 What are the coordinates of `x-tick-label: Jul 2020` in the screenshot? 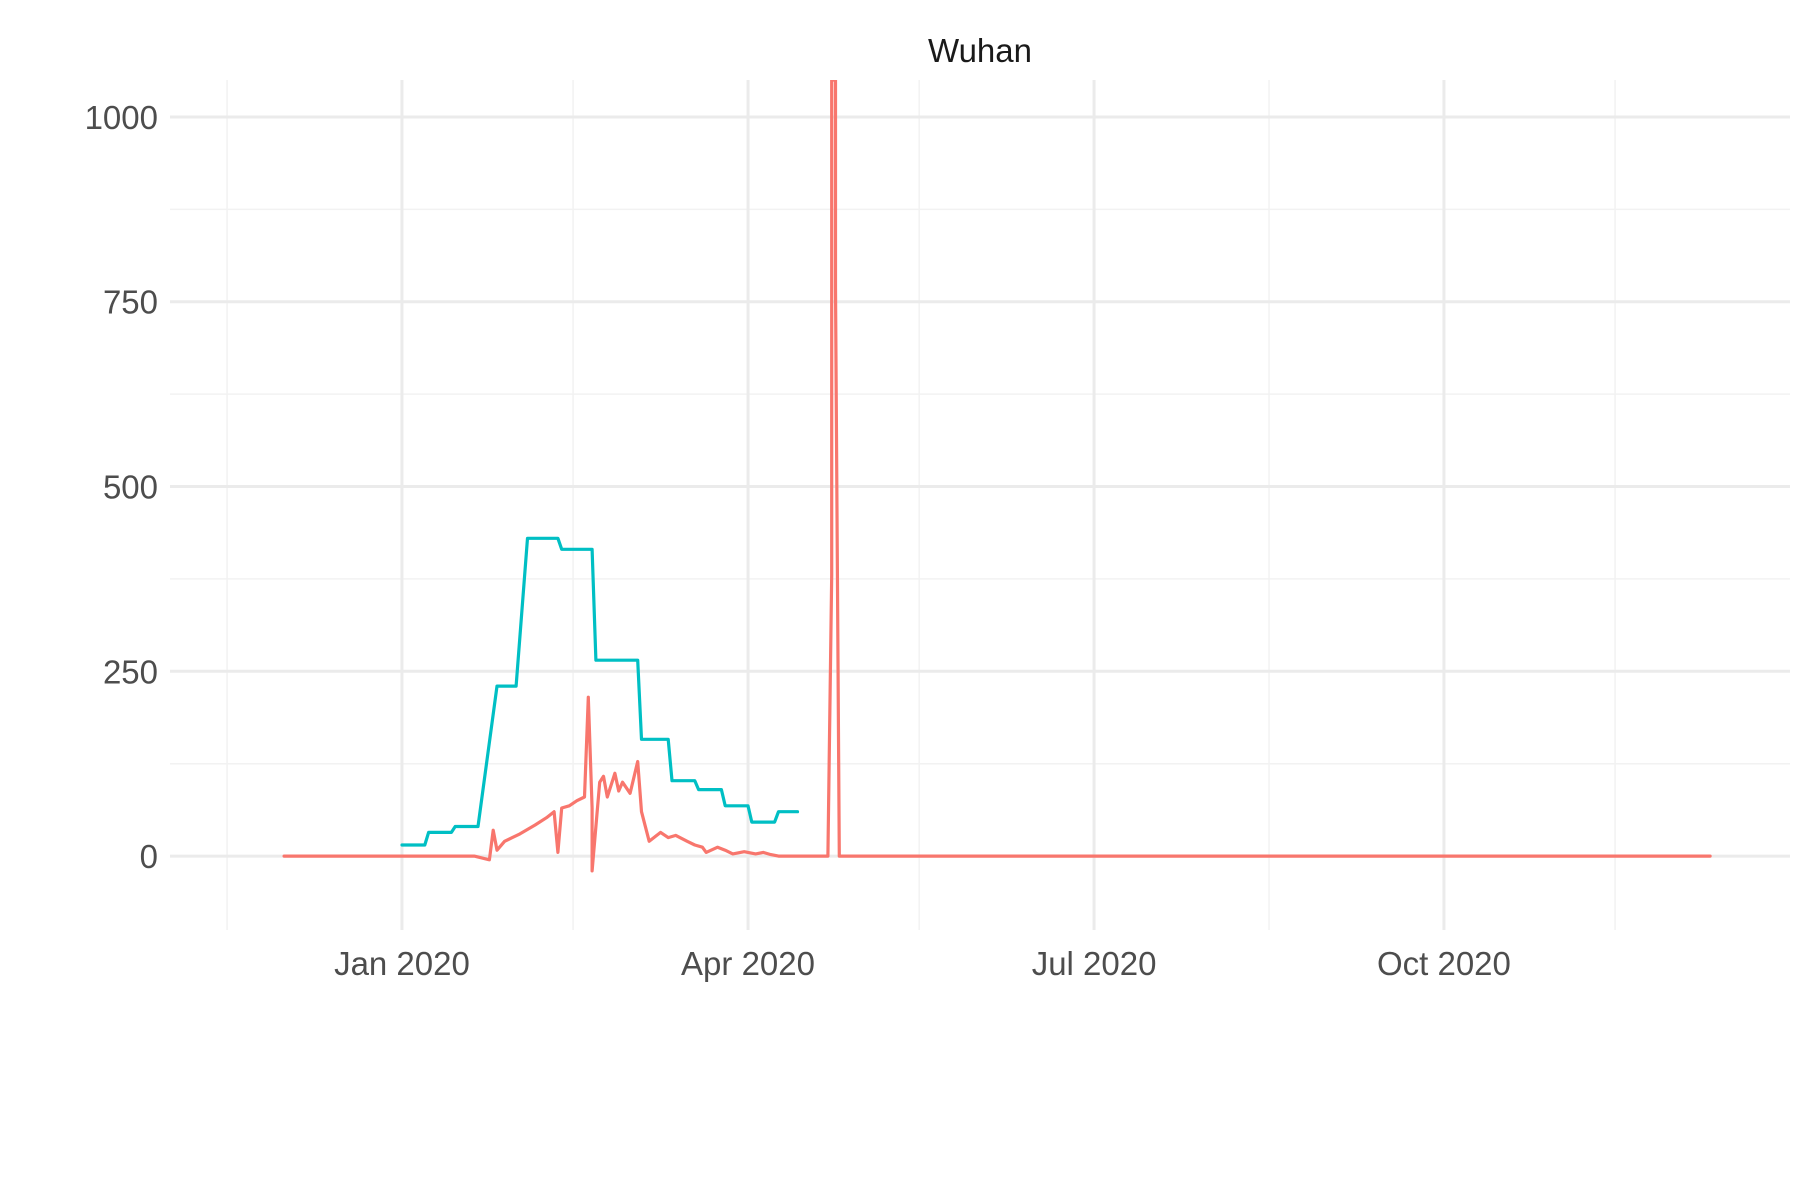 It's located at (1094, 963).